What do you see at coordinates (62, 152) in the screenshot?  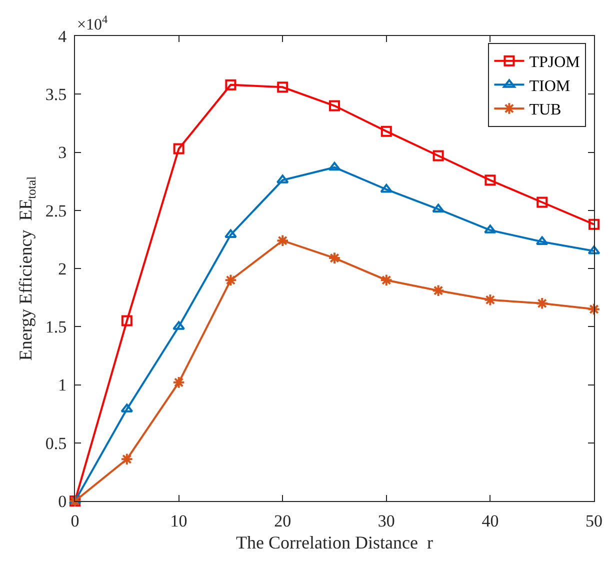 I see `y-tick-label: 3` at bounding box center [62, 152].